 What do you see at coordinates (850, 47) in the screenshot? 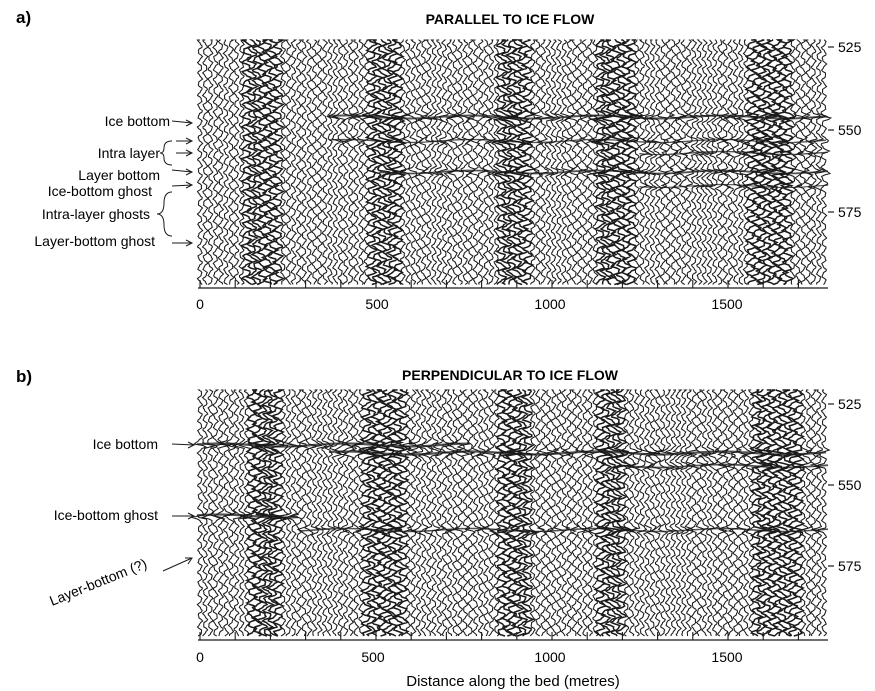
I see `panel-a-depth-525: 525` at bounding box center [850, 47].